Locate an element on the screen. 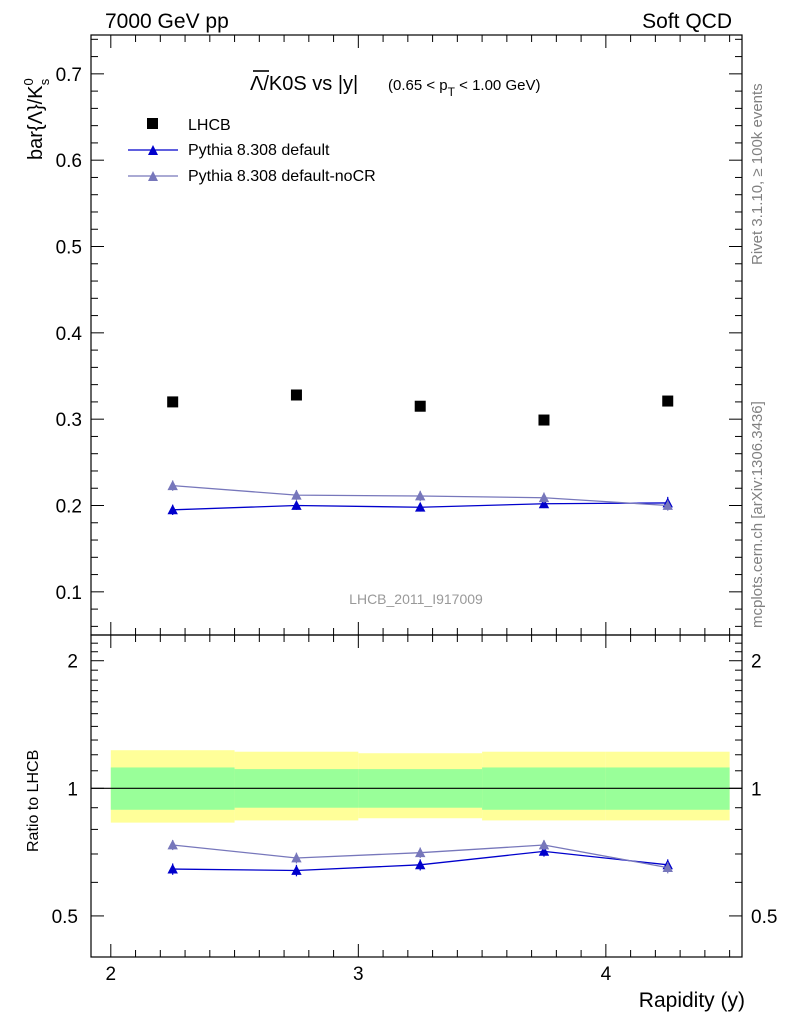 This screenshot has height=1024, width=786. legend-marker-nocr is located at coordinates (153, 176).